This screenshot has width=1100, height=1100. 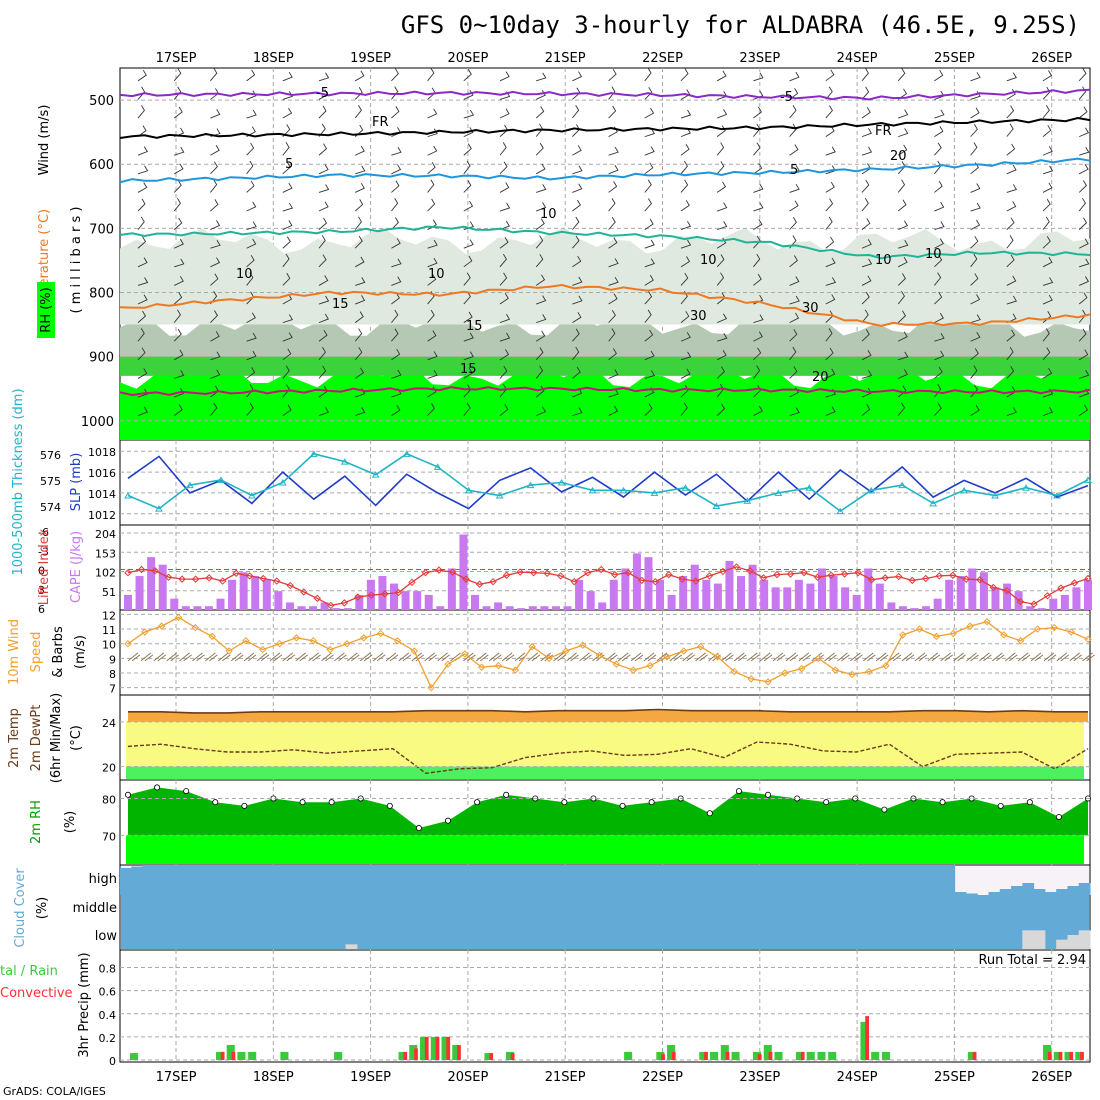 What do you see at coordinates (46, 309) in the screenshot?
I see `rh-axis-label: RH (%)` at bounding box center [46, 309].